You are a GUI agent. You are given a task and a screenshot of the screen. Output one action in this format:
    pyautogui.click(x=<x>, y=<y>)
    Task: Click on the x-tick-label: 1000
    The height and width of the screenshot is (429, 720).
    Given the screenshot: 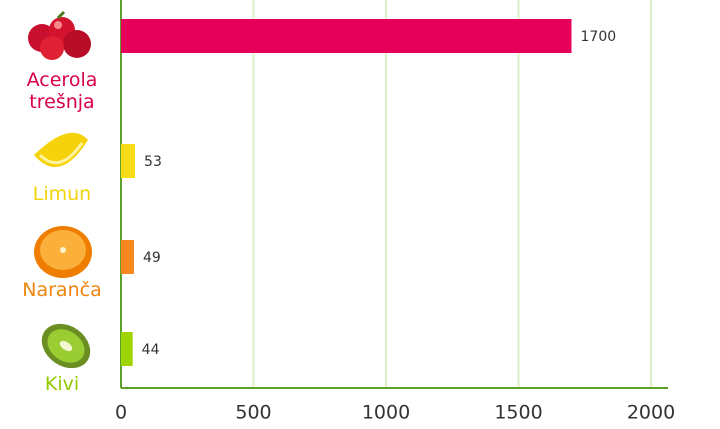 What is the action you would take?
    pyautogui.click(x=386, y=413)
    